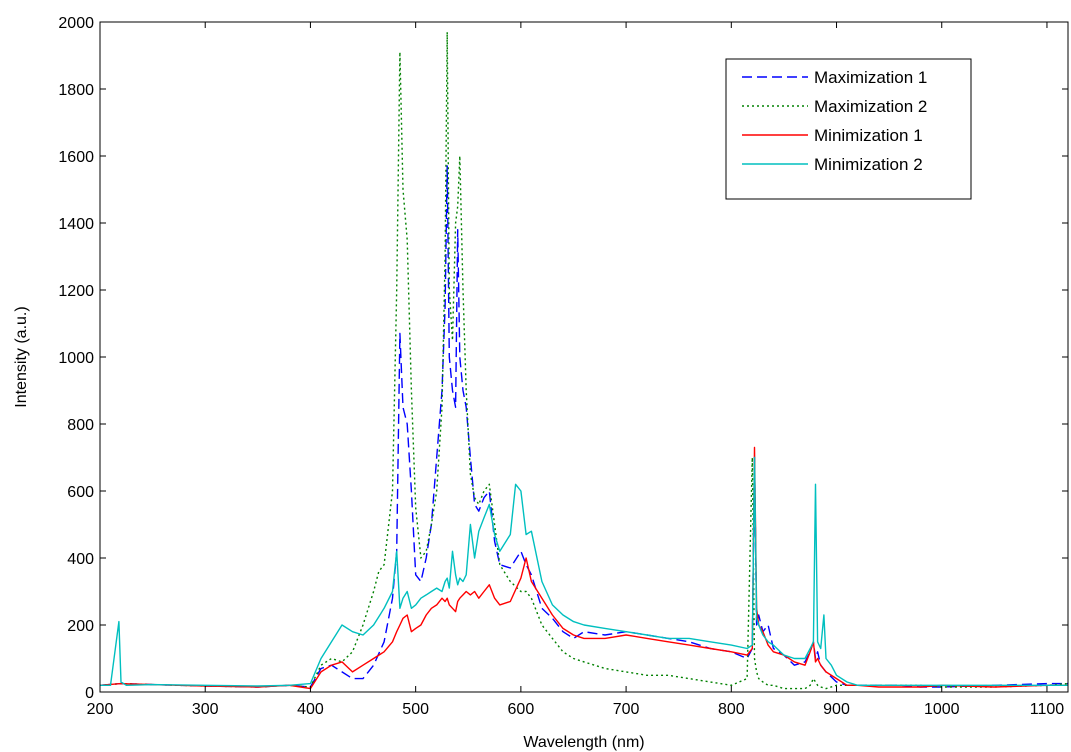 The image size is (1071, 752). I want to click on legend-label: Maximization 2, so click(870, 106).